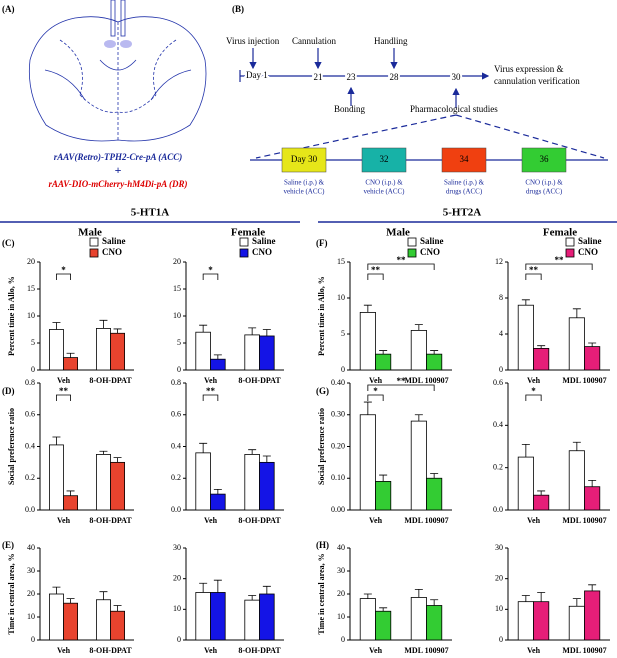 This screenshot has width=617, height=658. I want to click on event: Handling, so click(391, 41).